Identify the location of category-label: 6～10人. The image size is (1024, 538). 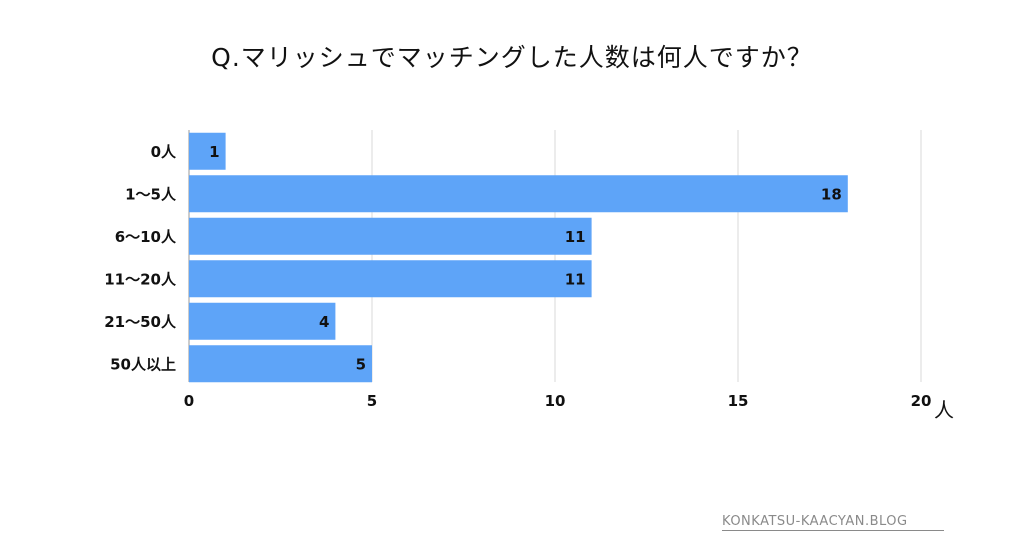
(146, 237).